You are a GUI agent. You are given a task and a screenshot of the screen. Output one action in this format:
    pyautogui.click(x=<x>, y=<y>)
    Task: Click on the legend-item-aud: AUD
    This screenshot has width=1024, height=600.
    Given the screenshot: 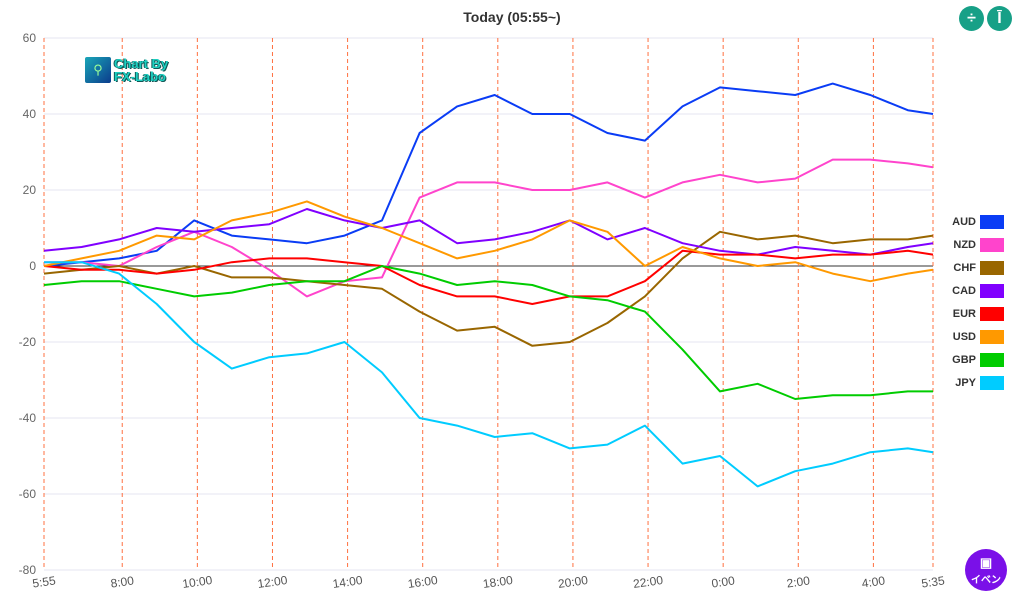 What is the action you would take?
    pyautogui.click(x=975, y=221)
    